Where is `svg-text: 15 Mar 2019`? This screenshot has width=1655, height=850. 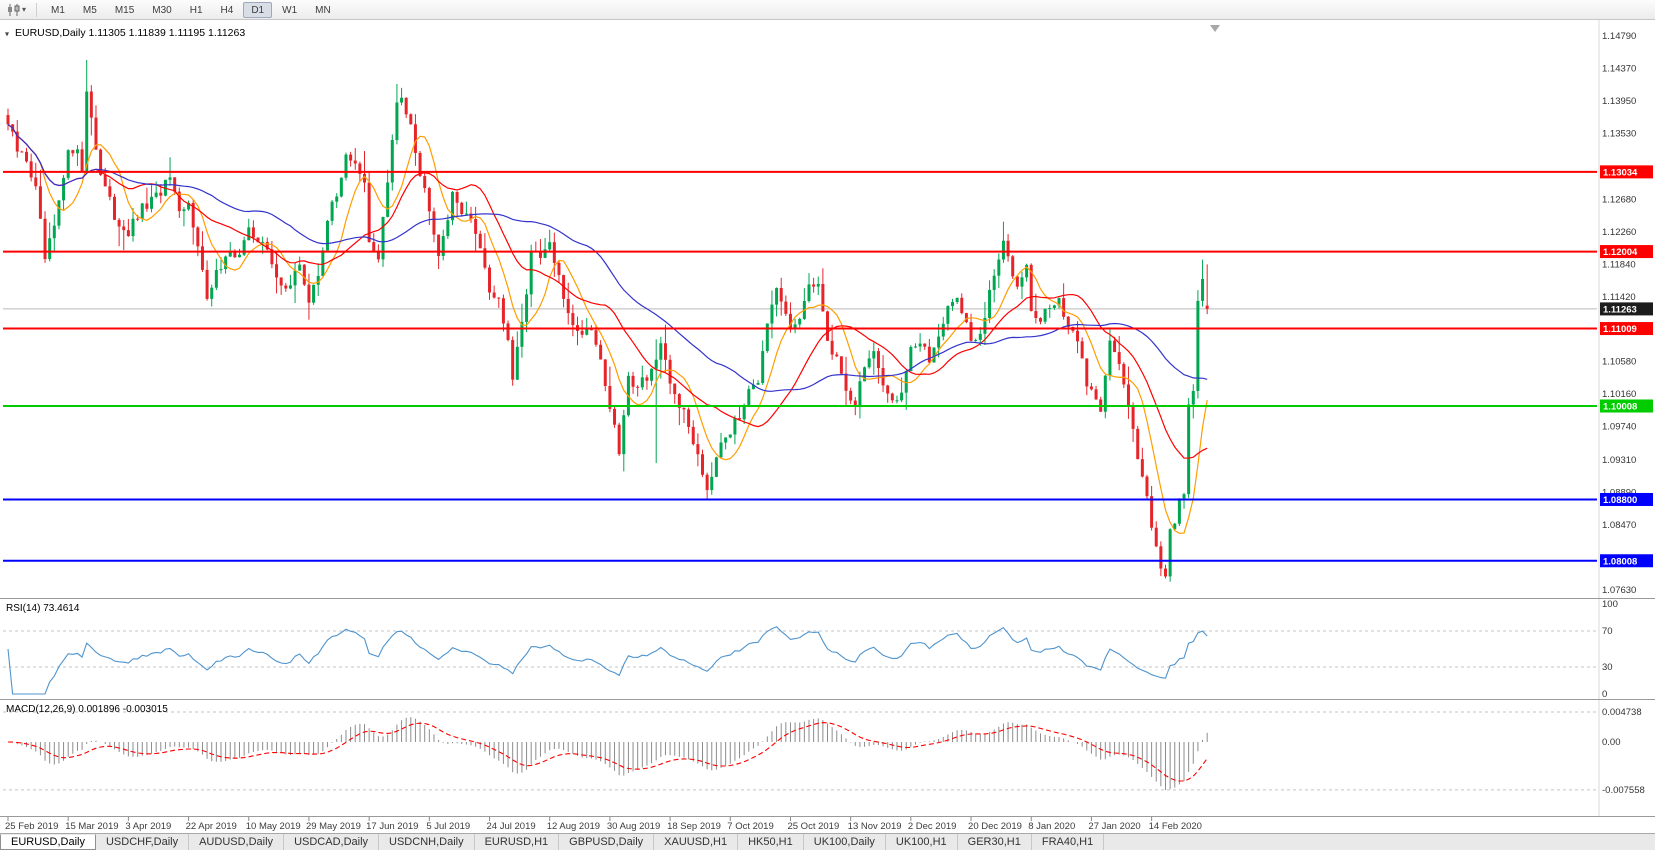 svg-text: 15 Mar 2019 is located at coordinates (91, 826).